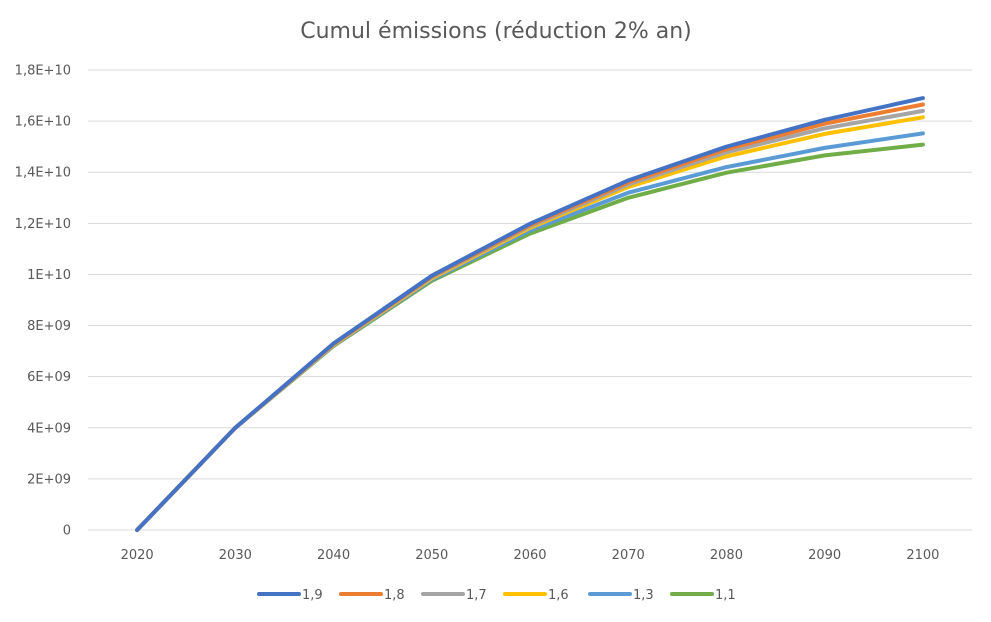 The height and width of the screenshot is (622, 991). What do you see at coordinates (312, 595) in the screenshot?
I see `legend-label: 1,9` at bounding box center [312, 595].